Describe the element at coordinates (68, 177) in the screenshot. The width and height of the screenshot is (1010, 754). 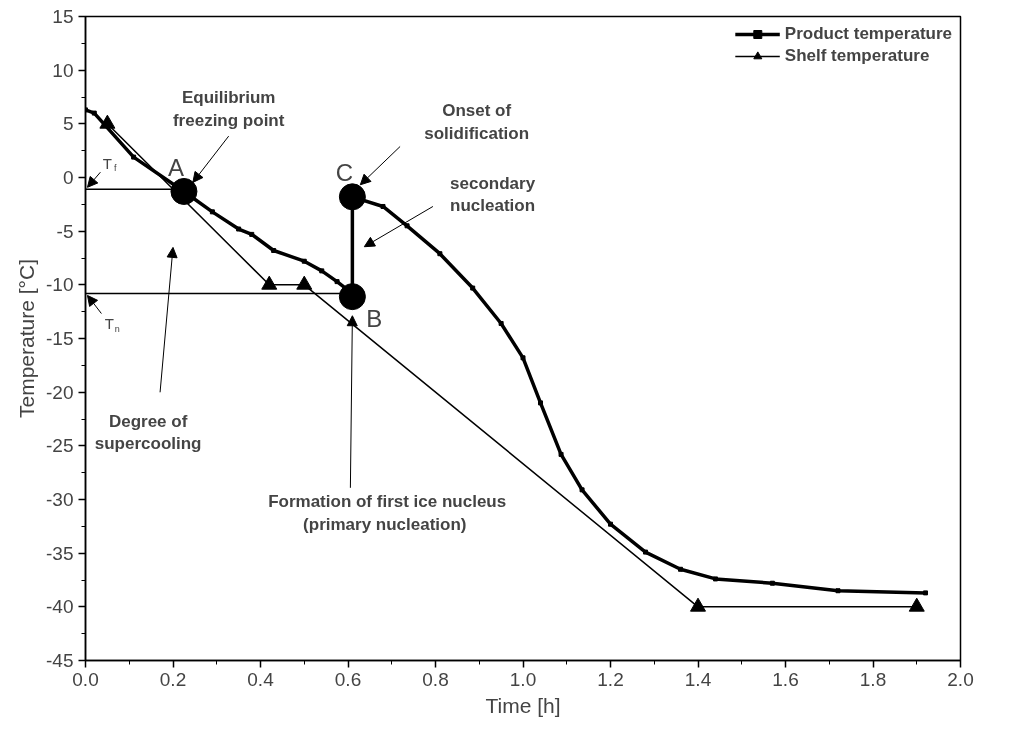
I see `y-tick-label: 0` at that location.